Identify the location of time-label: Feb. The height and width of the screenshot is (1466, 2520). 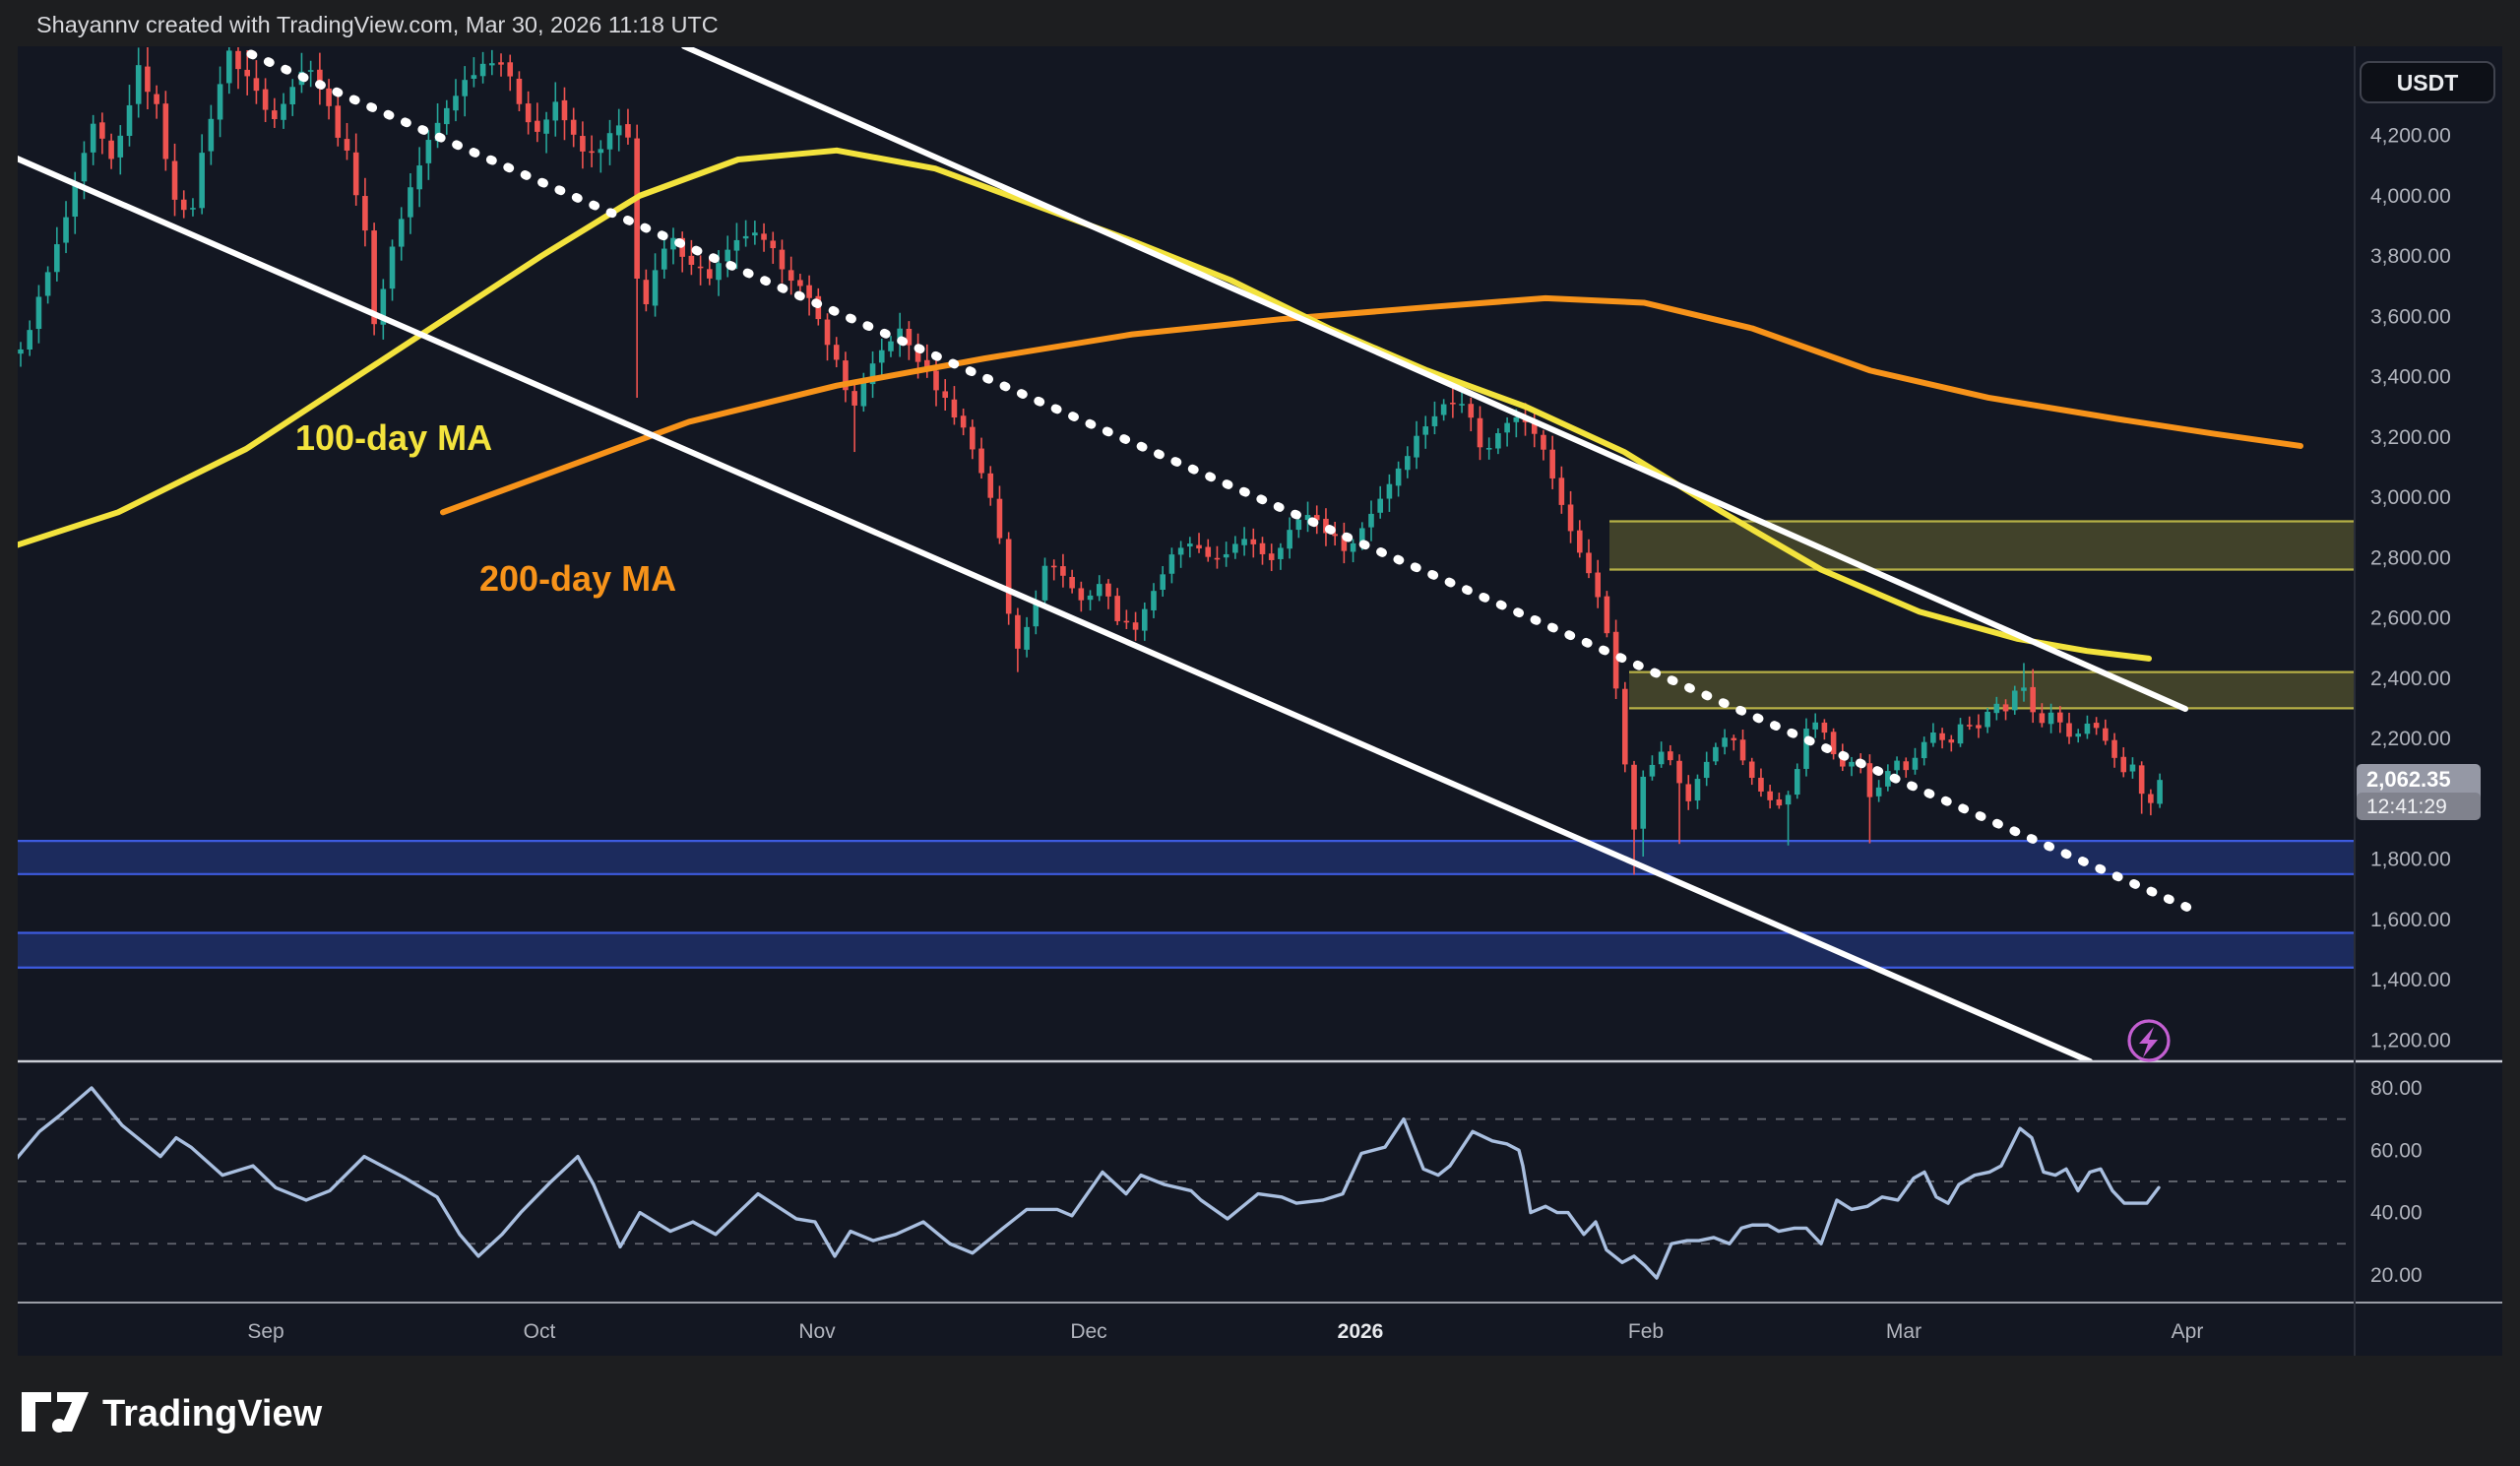
(1646, 1332).